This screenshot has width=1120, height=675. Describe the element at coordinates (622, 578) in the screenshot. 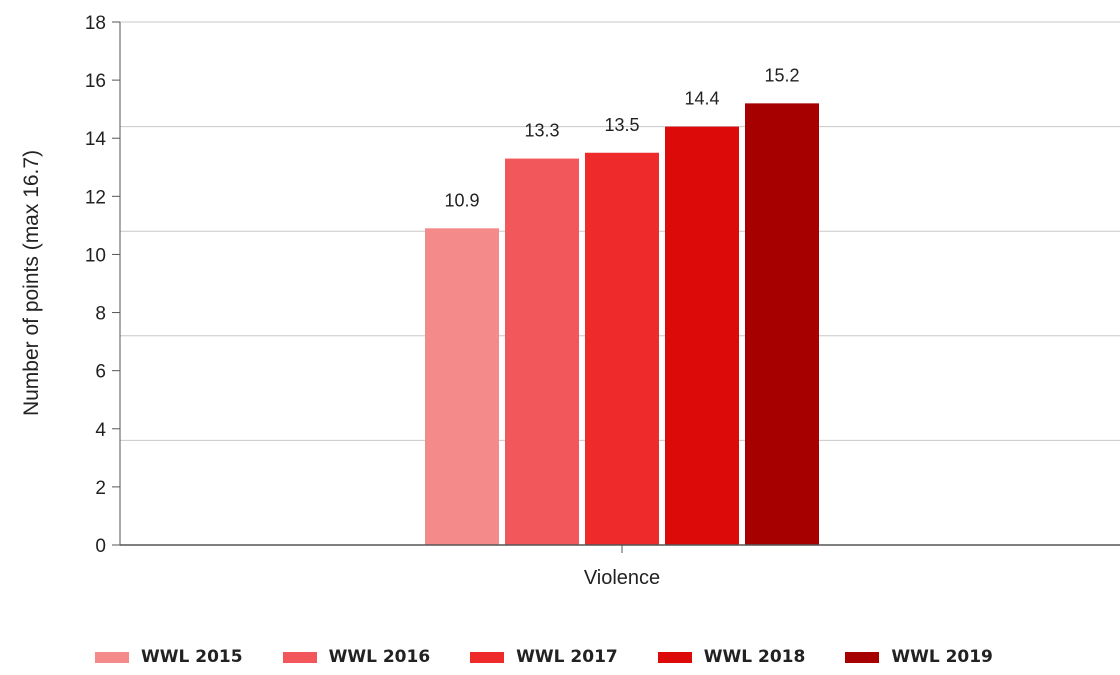

I see `x-tick-label: Violence` at that location.